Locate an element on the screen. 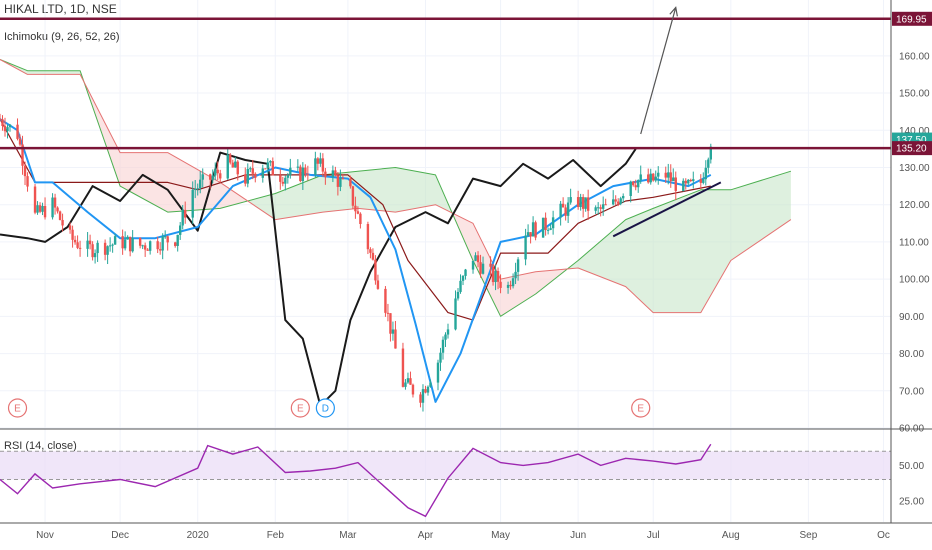 The width and height of the screenshot is (932, 550). y-tick-label: 100.00 is located at coordinates (914, 280).